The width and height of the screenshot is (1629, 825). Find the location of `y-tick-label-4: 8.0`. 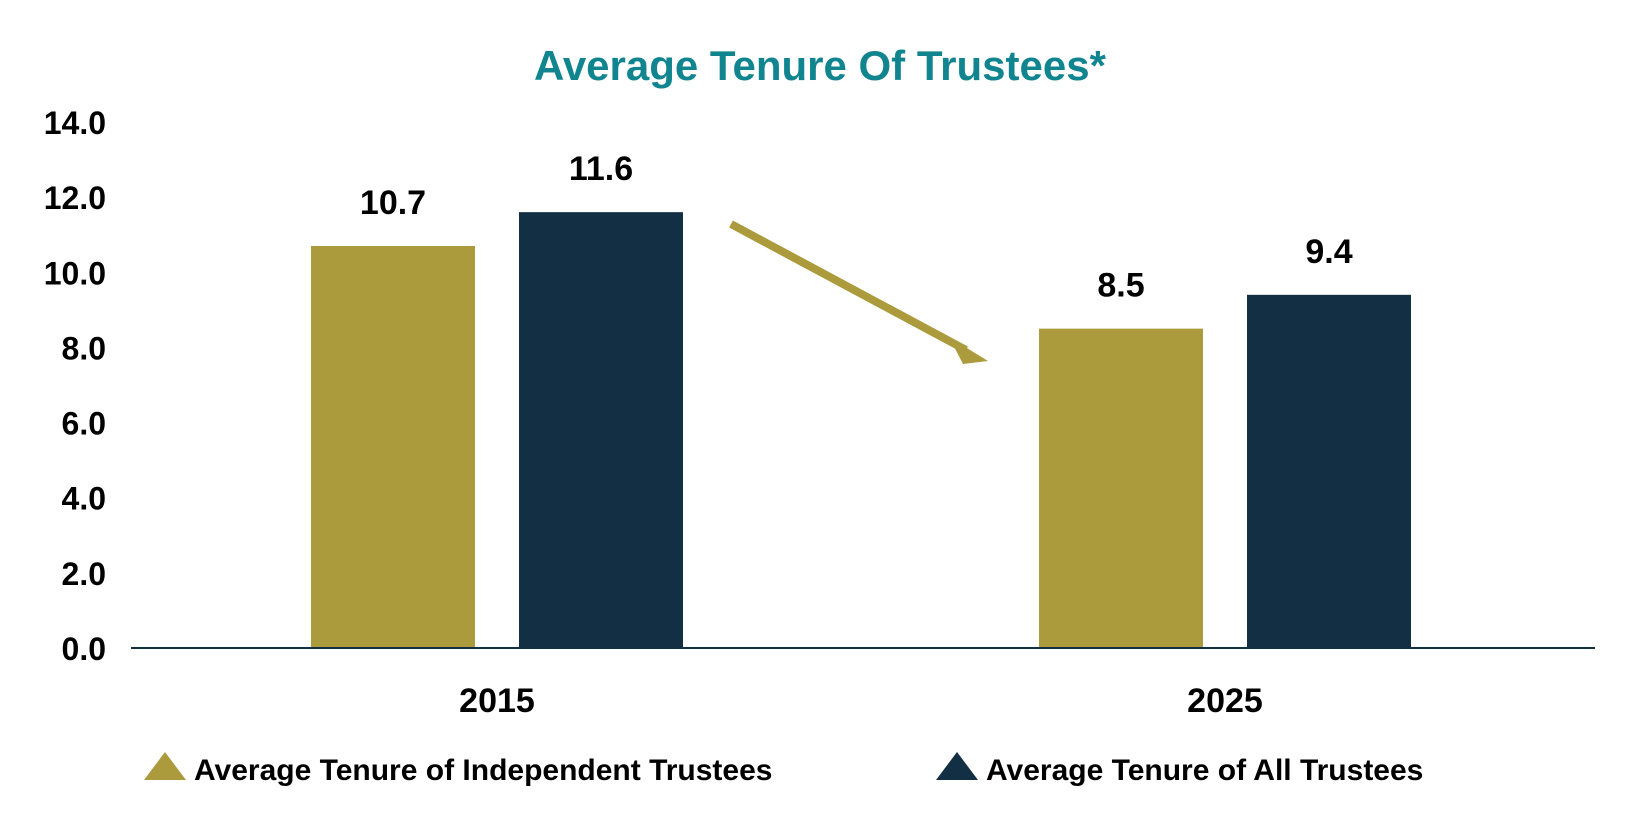

y-tick-label-4: 8.0 is located at coordinates (84, 348).